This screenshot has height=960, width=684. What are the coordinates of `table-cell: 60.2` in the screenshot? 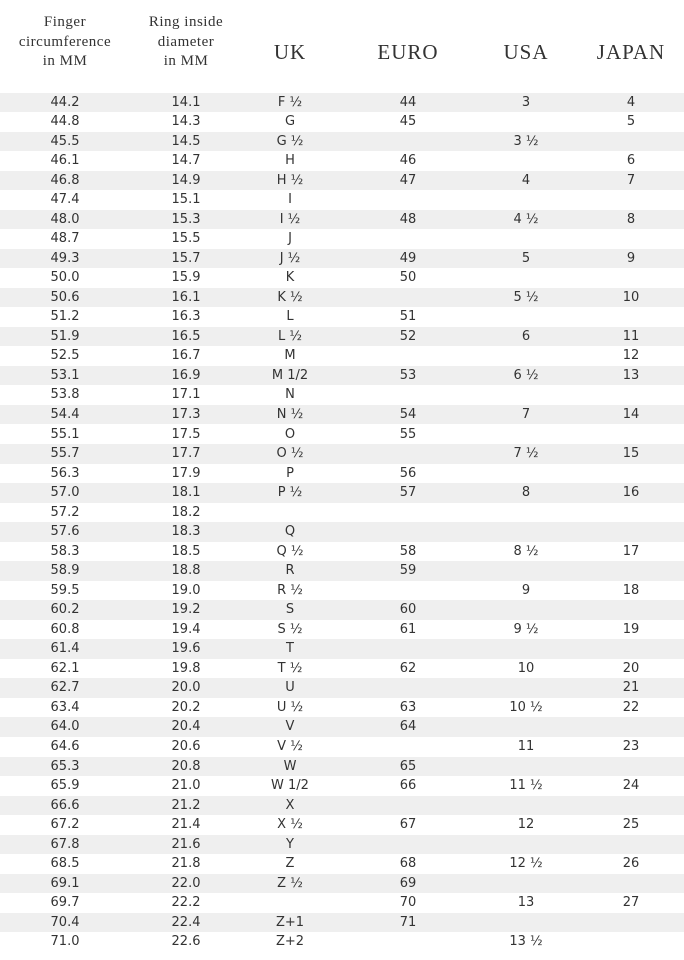 It's located at (65, 610).